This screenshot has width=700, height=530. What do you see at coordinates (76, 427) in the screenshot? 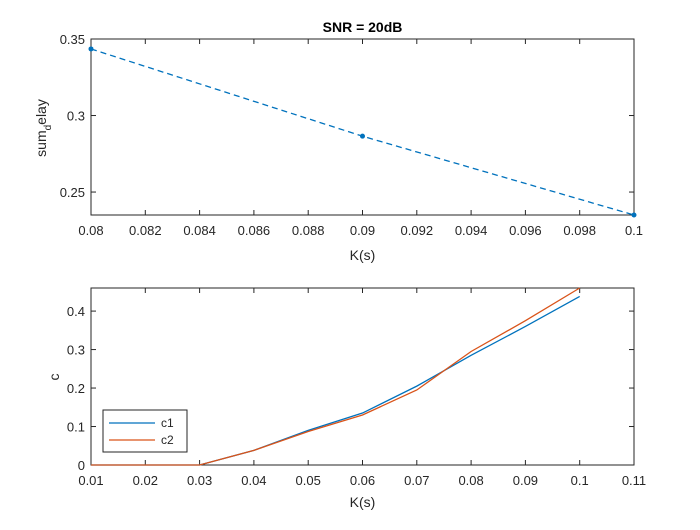
I see `y-tick-label: 0.1` at bounding box center [76, 427].